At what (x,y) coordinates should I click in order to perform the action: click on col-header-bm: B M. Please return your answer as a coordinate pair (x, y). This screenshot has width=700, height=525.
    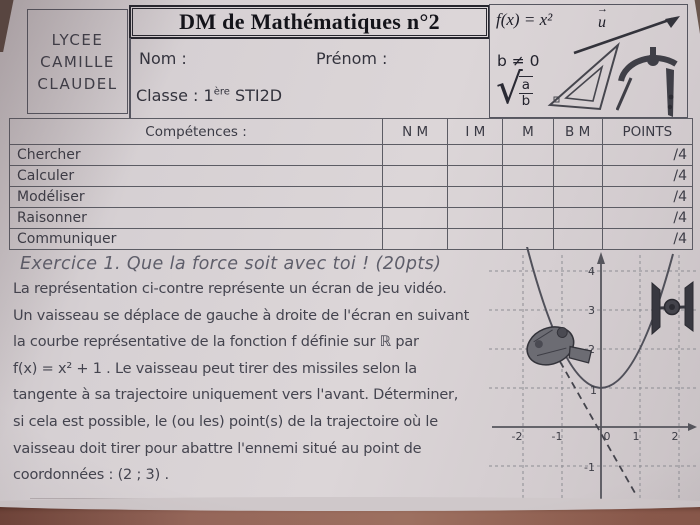
    Looking at the image, I should click on (577, 131).